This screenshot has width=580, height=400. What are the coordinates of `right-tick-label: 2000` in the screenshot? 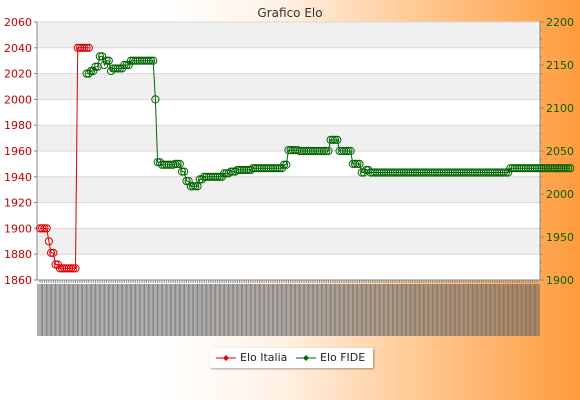 It's located at (560, 194).